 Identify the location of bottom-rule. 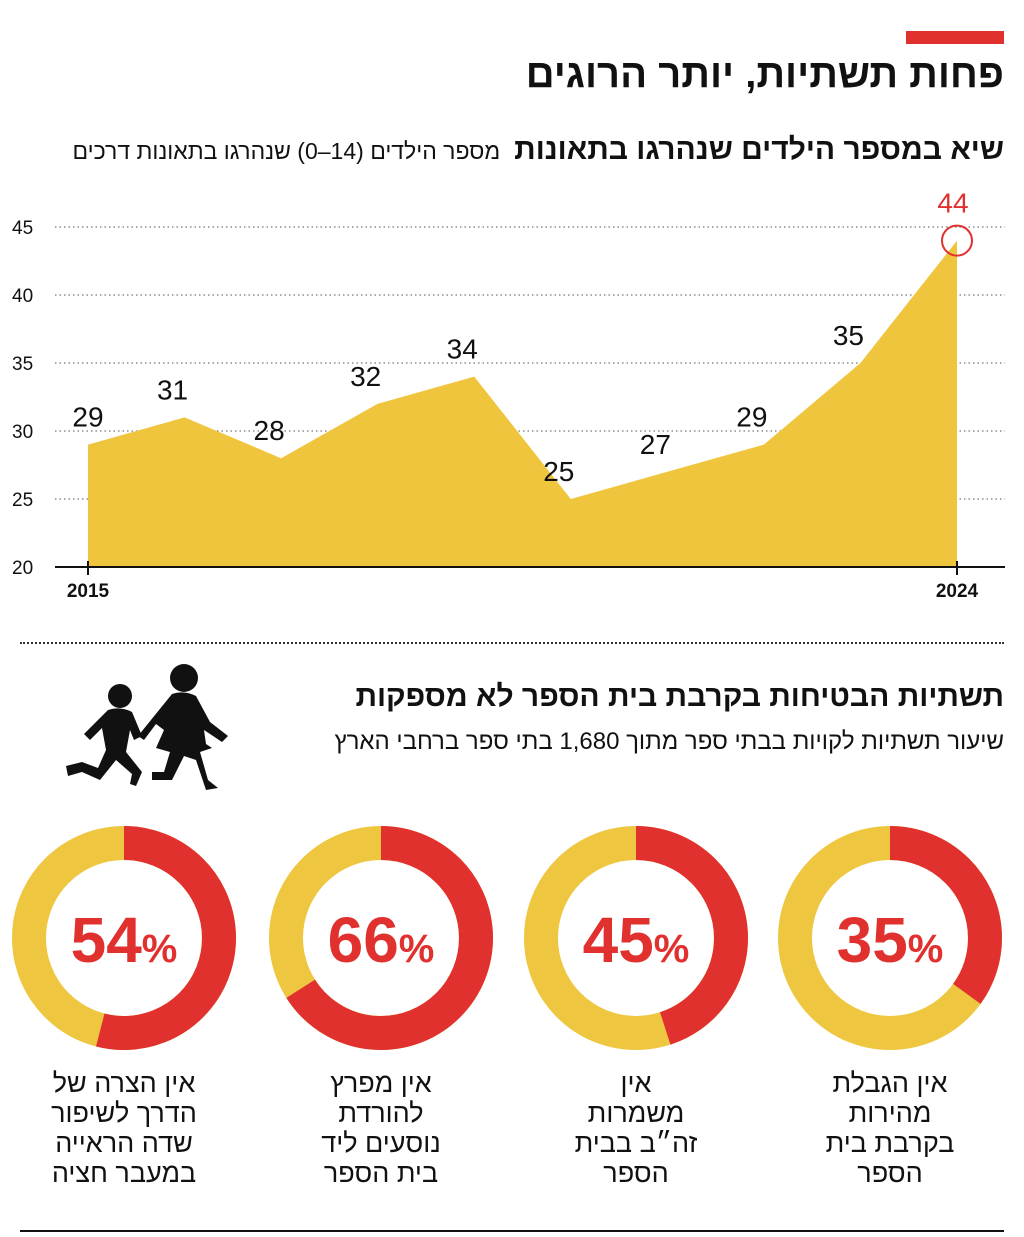
(512, 1231).